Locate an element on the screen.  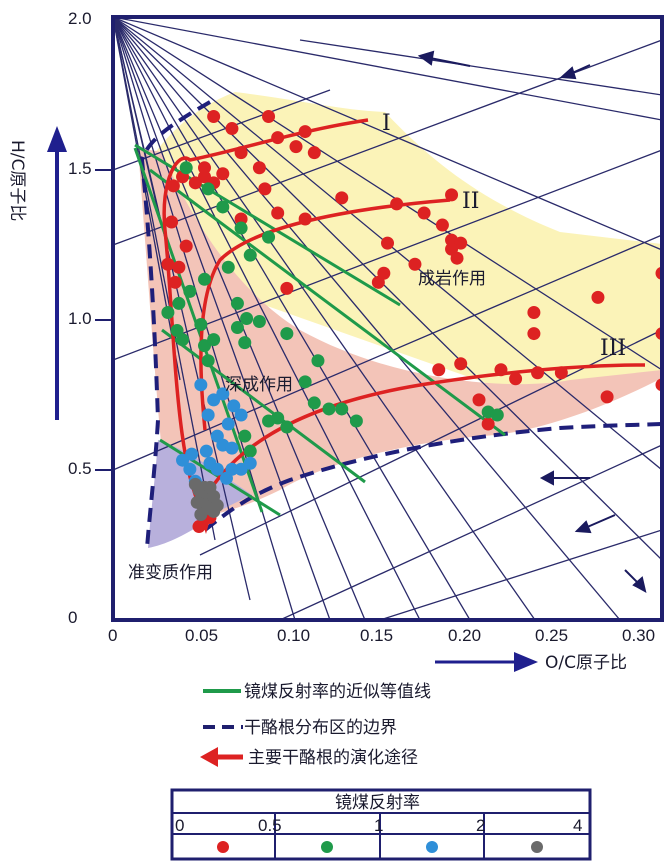
x-tick-0-05: 0.05 is located at coordinates (201, 635).